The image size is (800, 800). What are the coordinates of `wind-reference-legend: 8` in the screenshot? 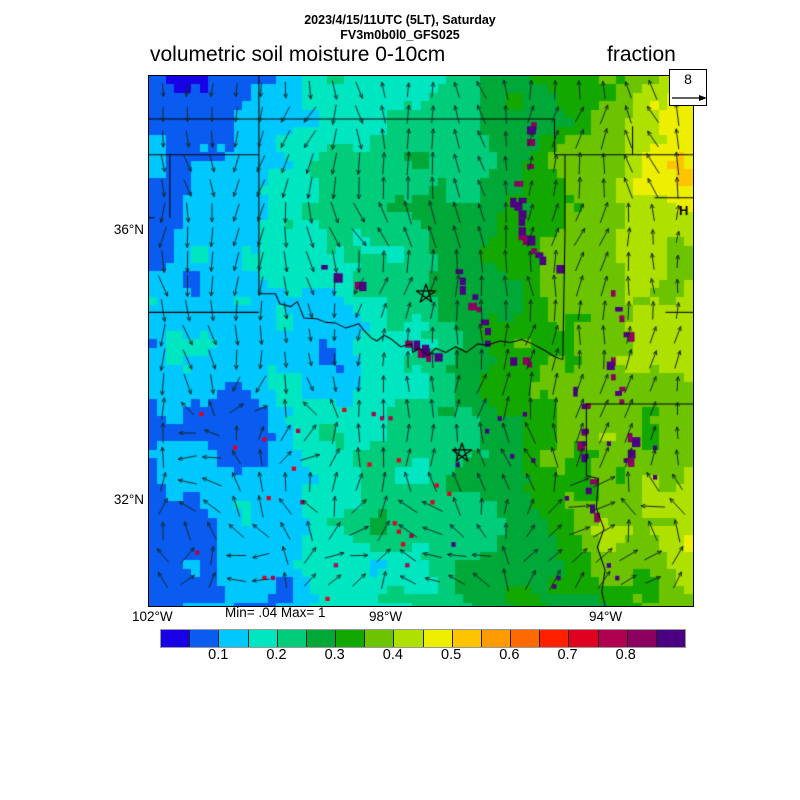 It's located at (688, 87).